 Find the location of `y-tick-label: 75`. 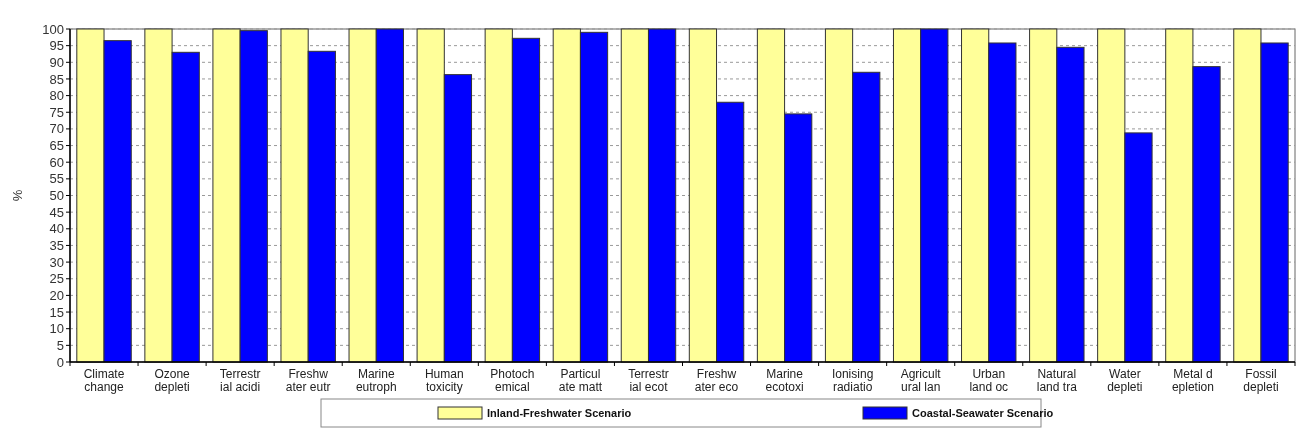

y-tick-label: 75 is located at coordinates (56, 112).